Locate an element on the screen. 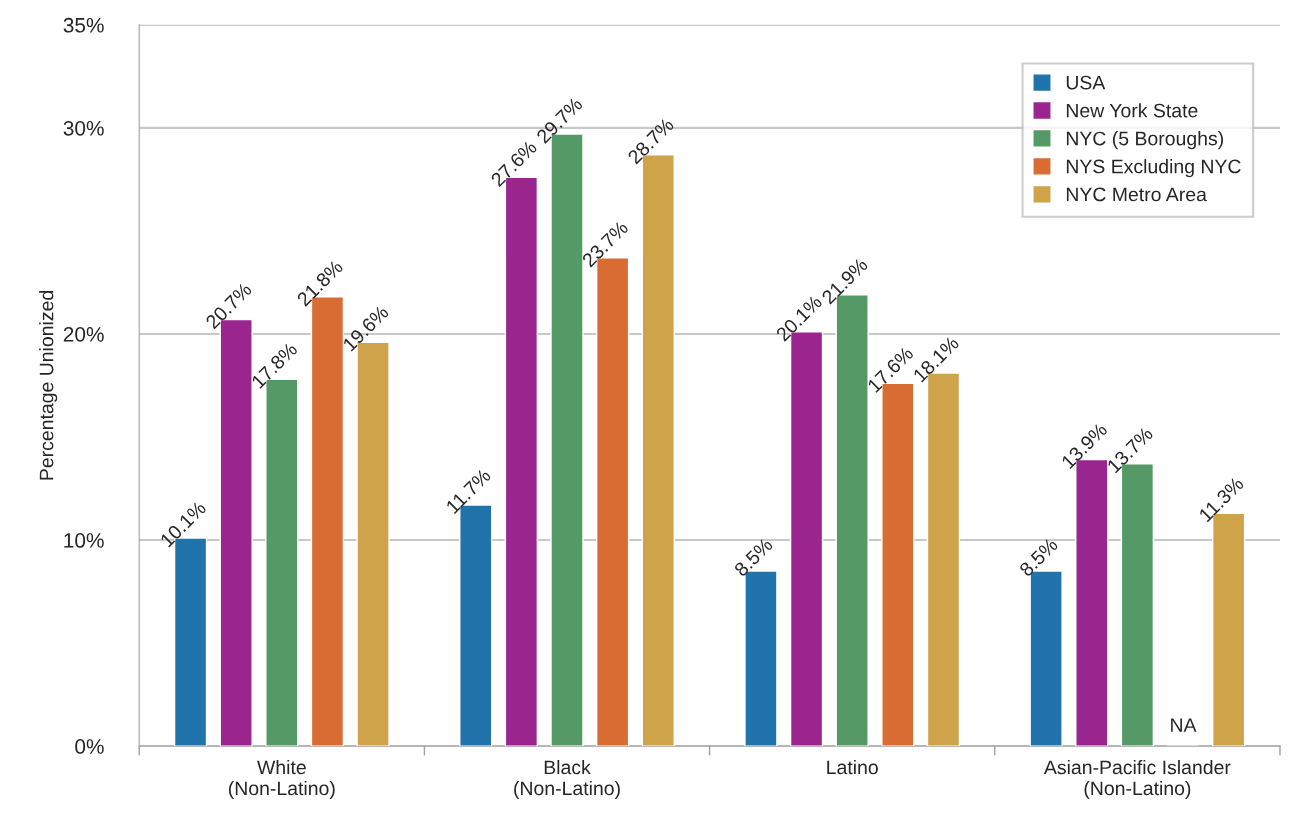 The height and width of the screenshot is (829, 1289). legend-label: New York State is located at coordinates (1132, 110).